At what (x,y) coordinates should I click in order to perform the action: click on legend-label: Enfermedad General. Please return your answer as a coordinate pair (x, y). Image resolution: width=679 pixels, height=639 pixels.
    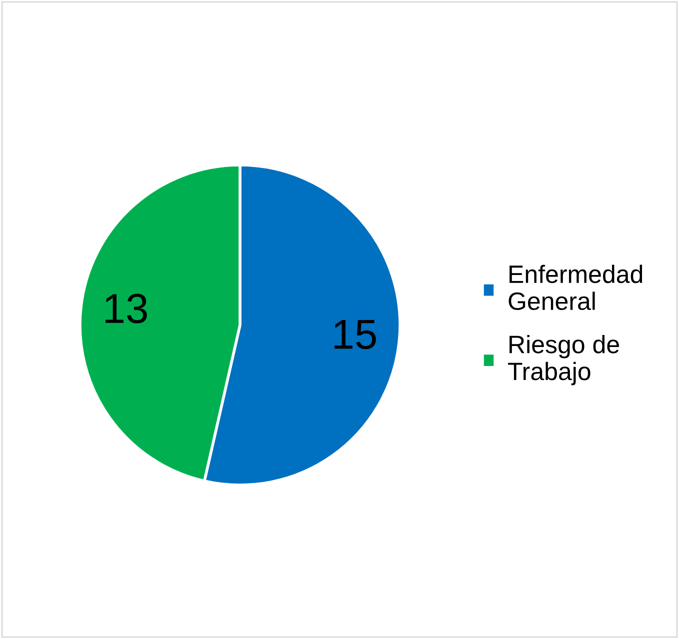
    Looking at the image, I should click on (575, 287).